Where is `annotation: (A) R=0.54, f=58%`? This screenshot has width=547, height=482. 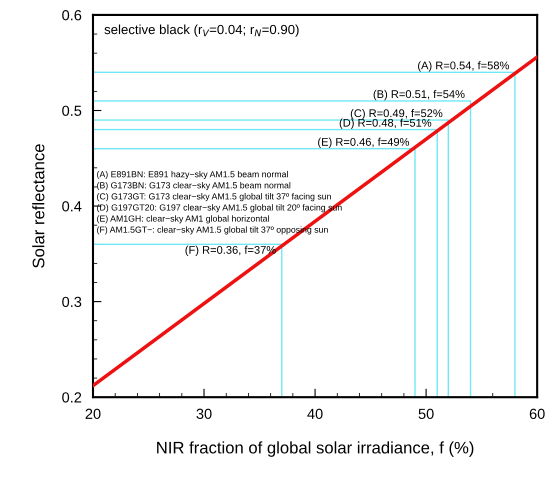
annotation: (A) R=0.54, f=58% is located at coordinates (463, 66).